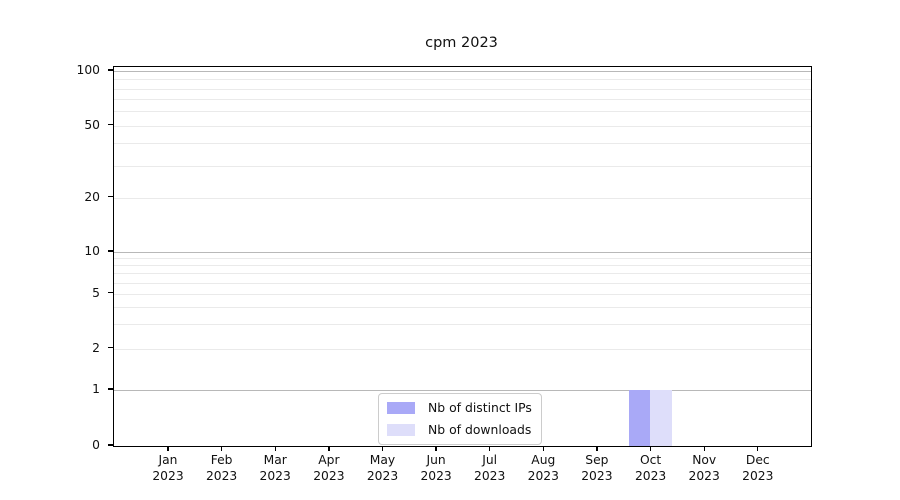  Describe the element at coordinates (88, 70) in the screenshot. I see `y-tick-label: 100` at that location.